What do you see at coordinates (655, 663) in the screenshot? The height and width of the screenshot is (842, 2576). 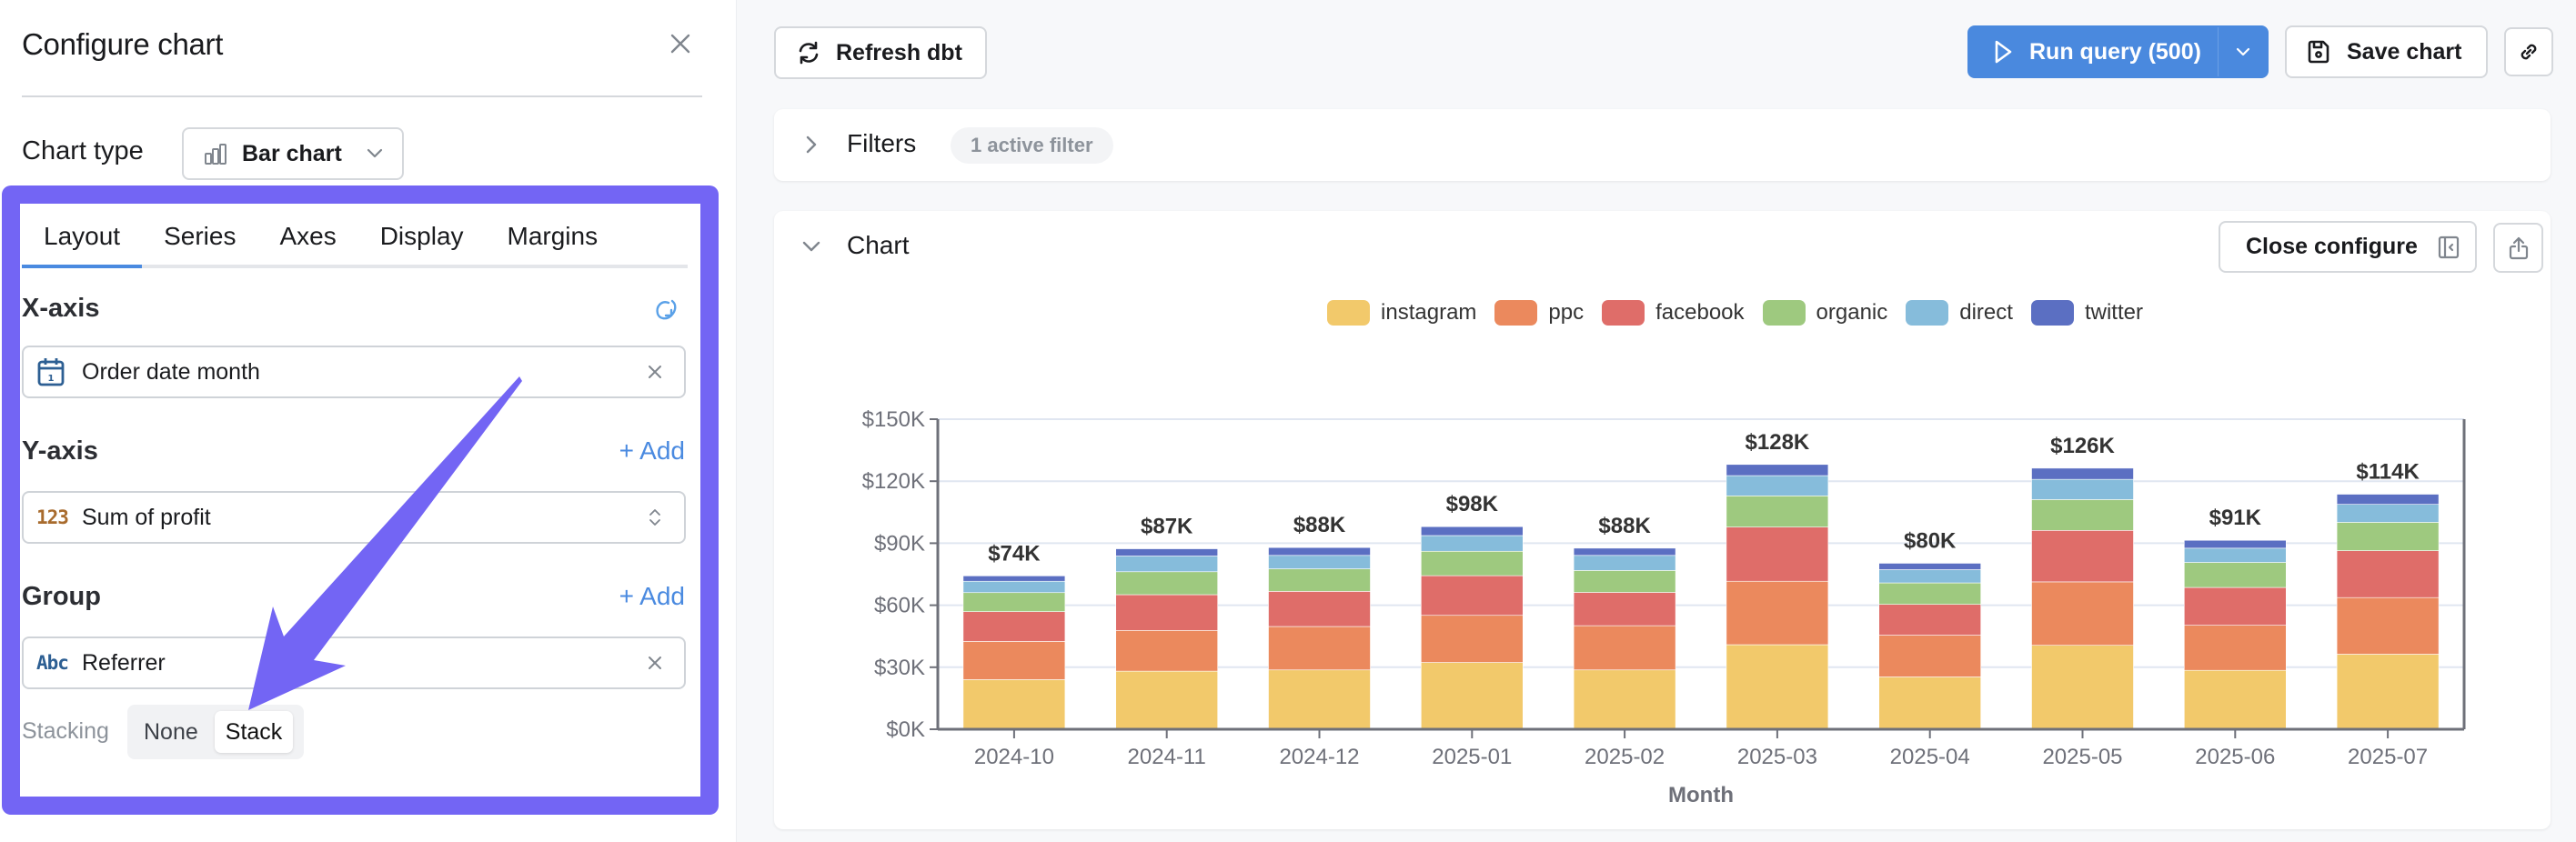 I see `remove-group-button` at bounding box center [655, 663].